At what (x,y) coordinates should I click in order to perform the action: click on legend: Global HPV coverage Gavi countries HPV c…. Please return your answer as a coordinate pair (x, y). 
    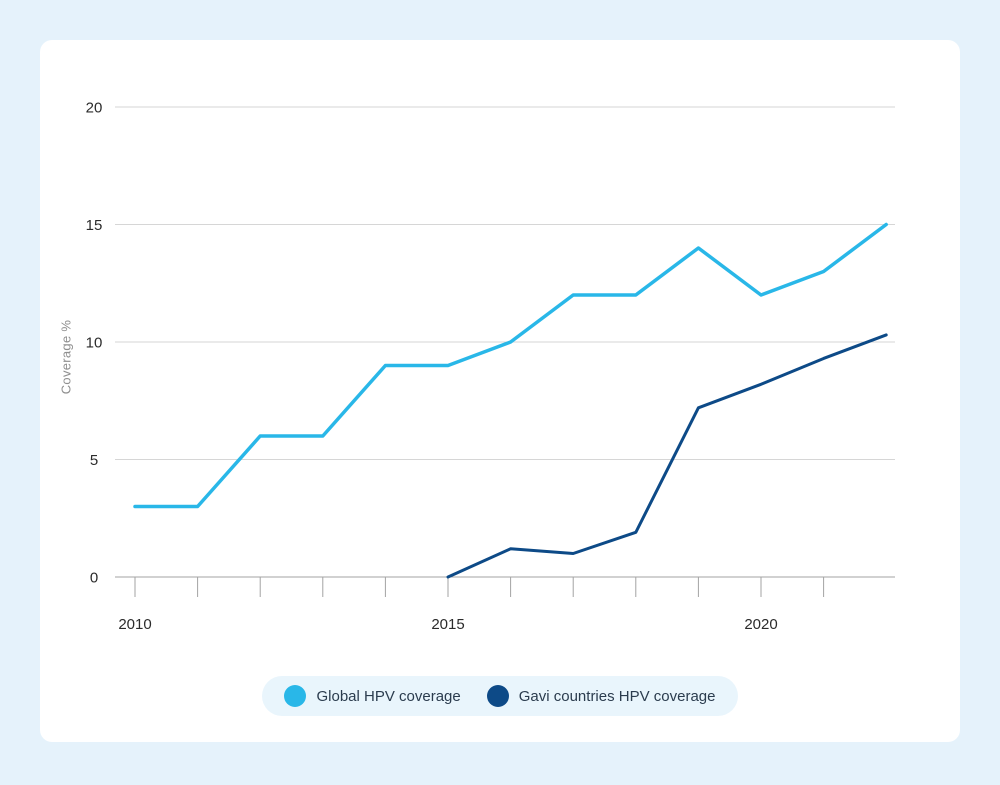
    Looking at the image, I should click on (500, 696).